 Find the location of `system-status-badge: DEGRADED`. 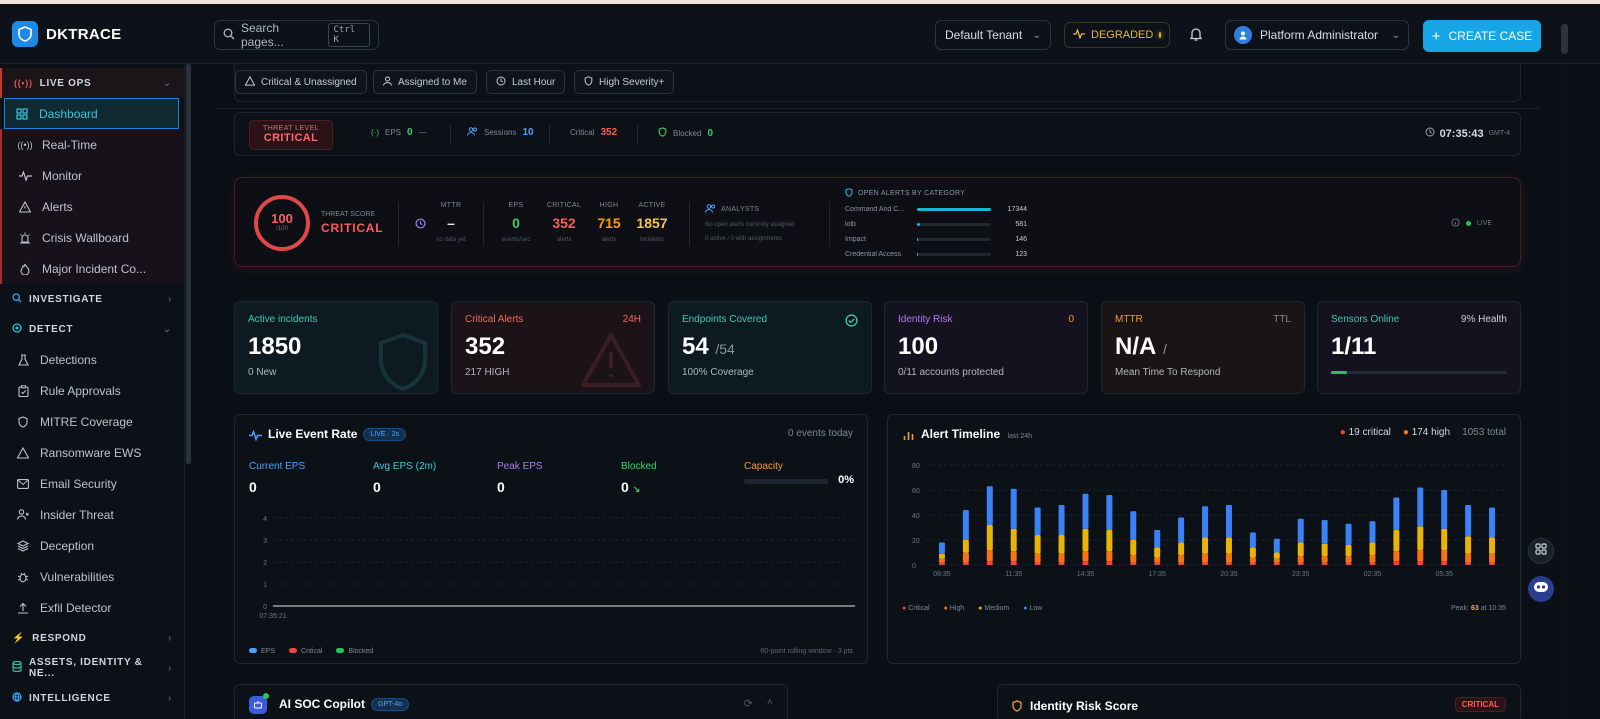

system-status-badge: DEGRADED is located at coordinates (1117, 35).